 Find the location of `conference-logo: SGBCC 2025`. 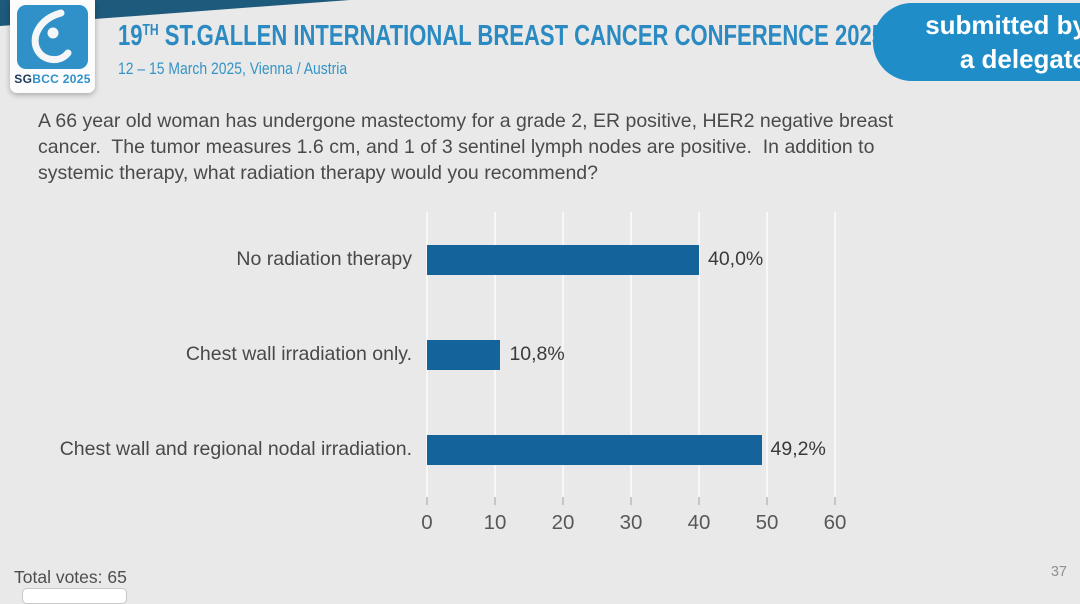

conference-logo: SGBCC 2025 is located at coordinates (52, 46).